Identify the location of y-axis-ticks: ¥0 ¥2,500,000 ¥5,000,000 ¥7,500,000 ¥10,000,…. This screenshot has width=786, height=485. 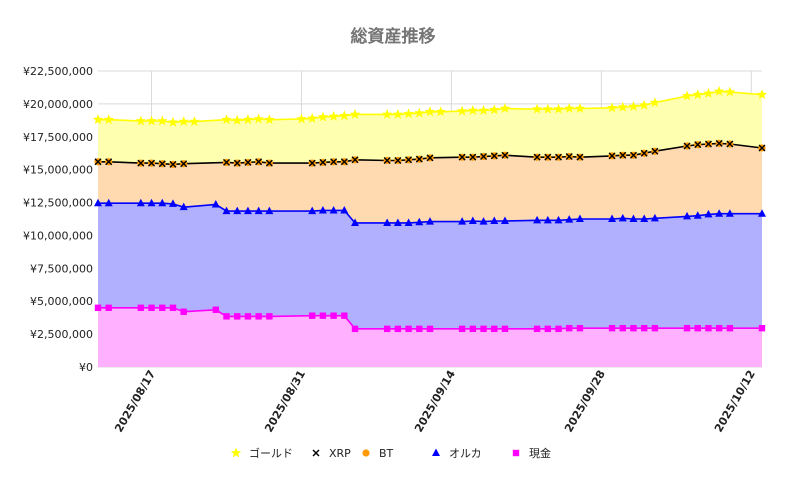
(58, 219).